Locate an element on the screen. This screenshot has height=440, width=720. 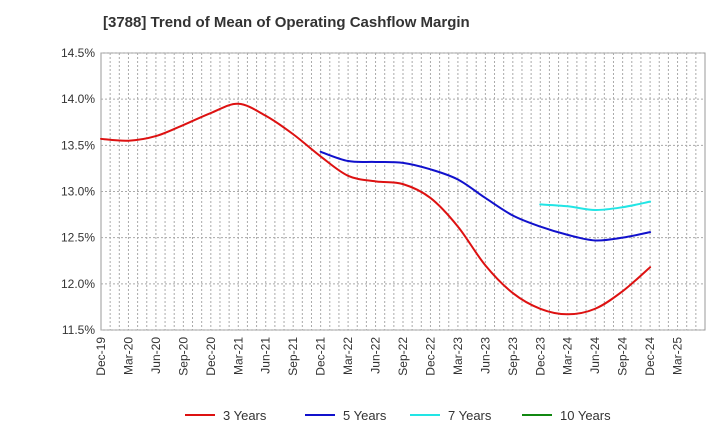
x-tick-label: Dec-22 is located at coordinates (430, 356).